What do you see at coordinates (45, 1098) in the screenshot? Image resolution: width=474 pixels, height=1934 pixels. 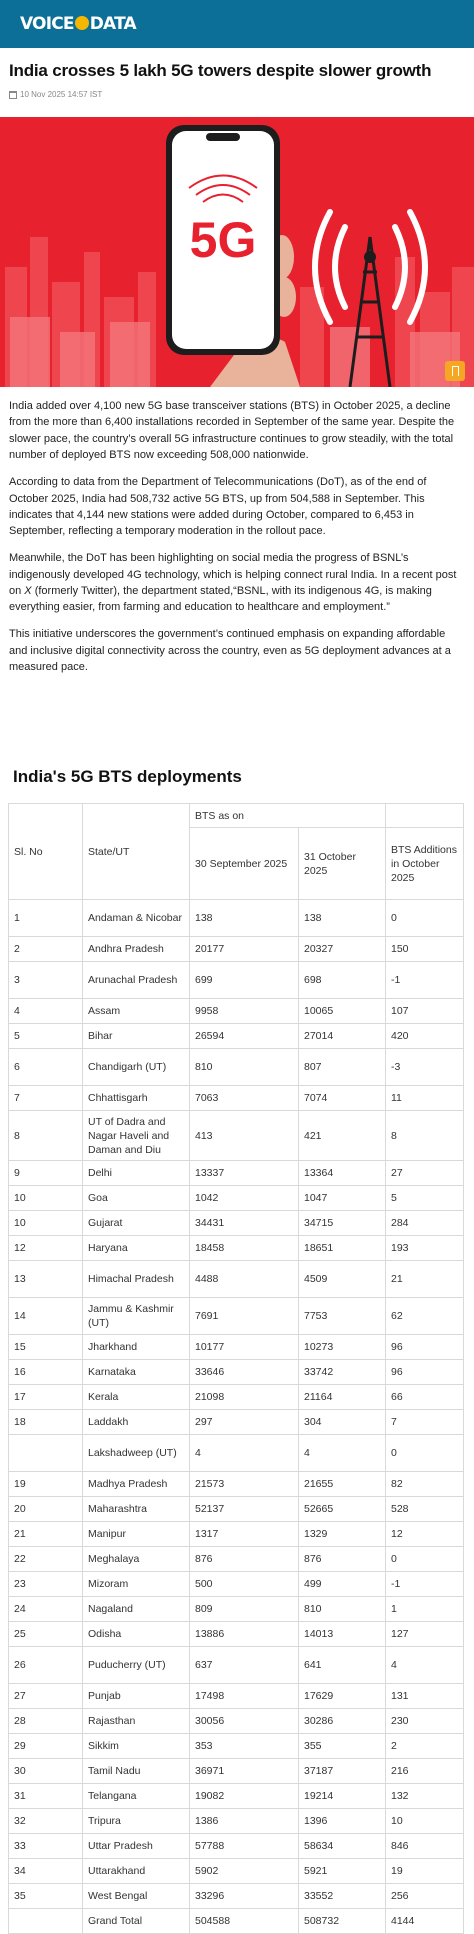 I see `cell-sl-no: 7` at bounding box center [45, 1098].